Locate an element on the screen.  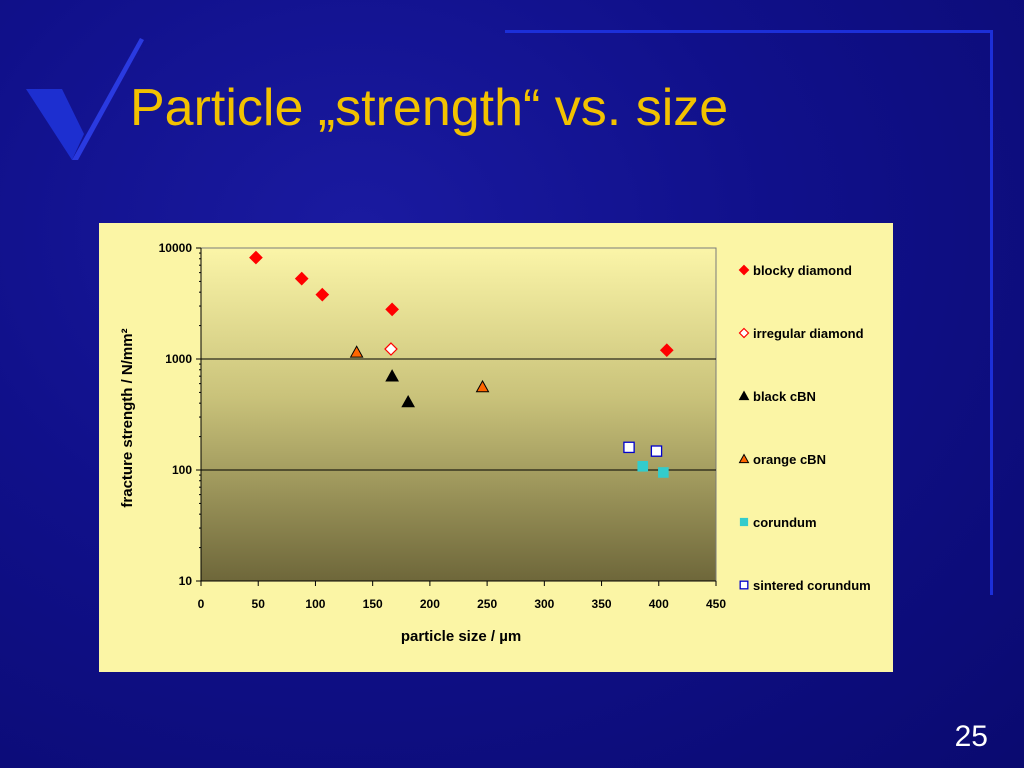
x-tick-label: 300 is located at coordinates (544, 604).